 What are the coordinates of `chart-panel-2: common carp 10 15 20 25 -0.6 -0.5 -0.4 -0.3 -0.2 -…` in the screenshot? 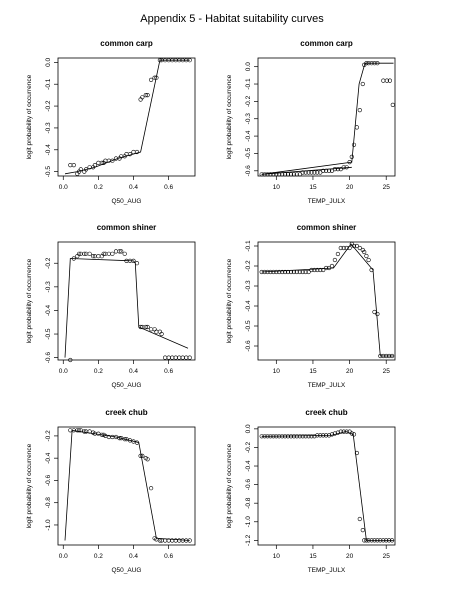 It's located at (311, 122).